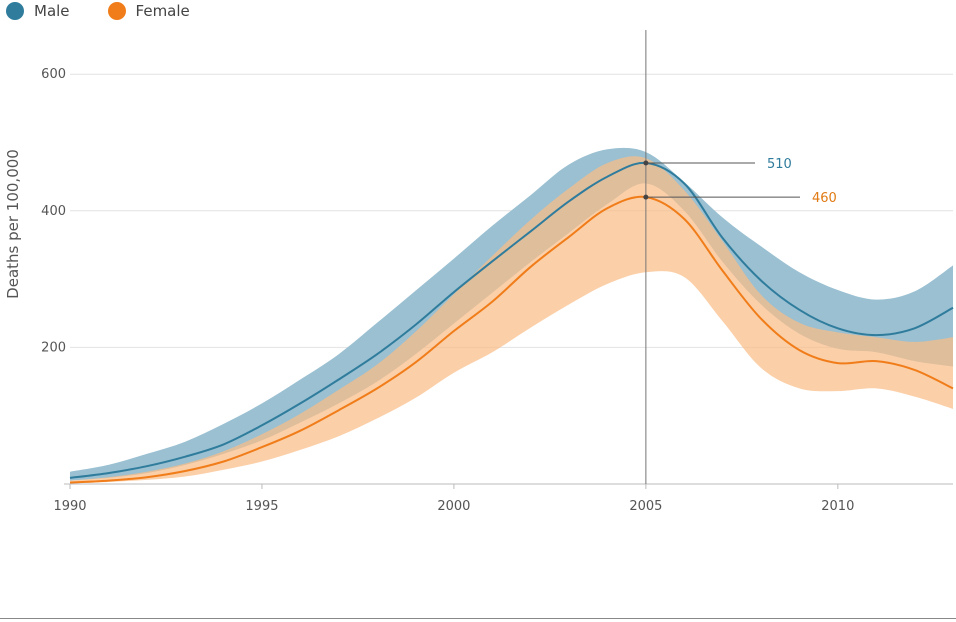  What do you see at coordinates (740, 257) in the screenshot?
I see `year-marker: 510 460` at bounding box center [740, 257].